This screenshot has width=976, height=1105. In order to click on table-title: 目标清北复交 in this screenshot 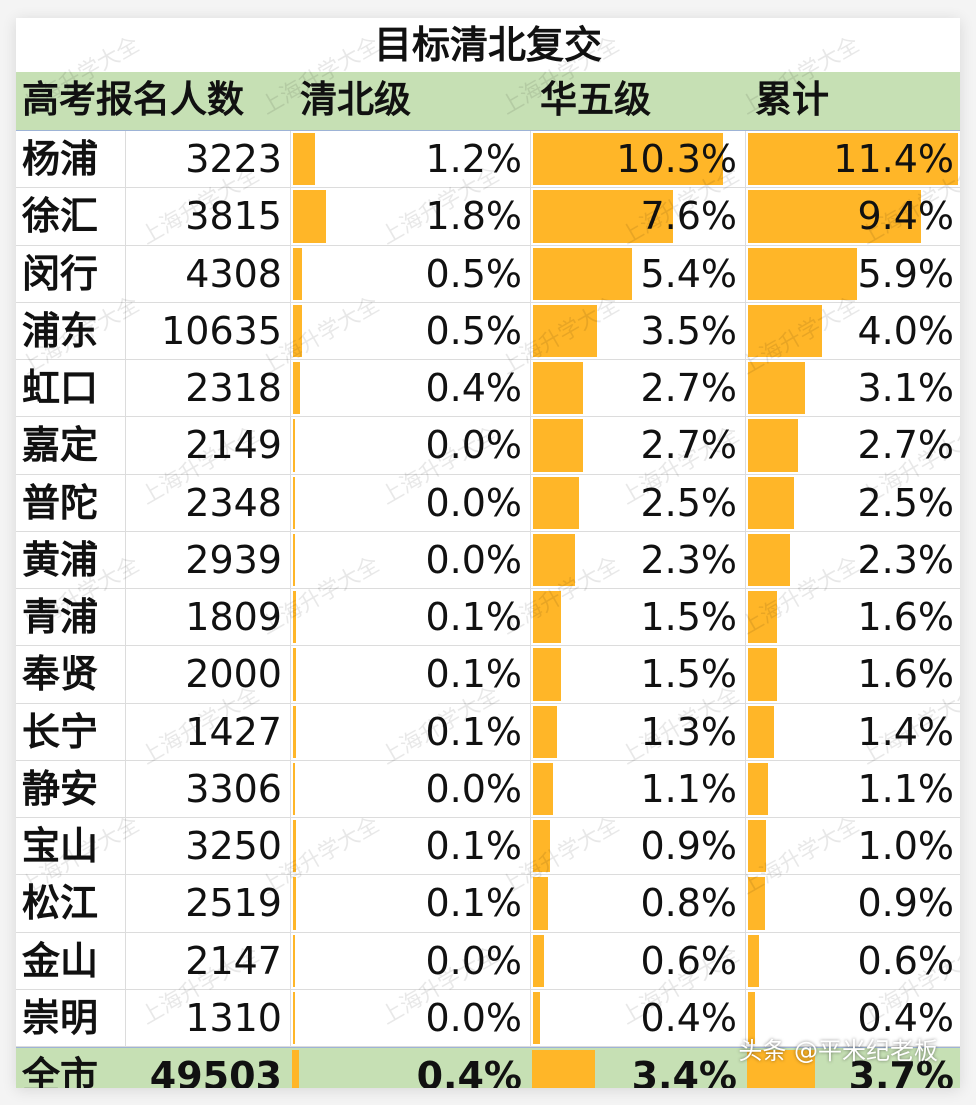, I will do `click(487, 45)`.